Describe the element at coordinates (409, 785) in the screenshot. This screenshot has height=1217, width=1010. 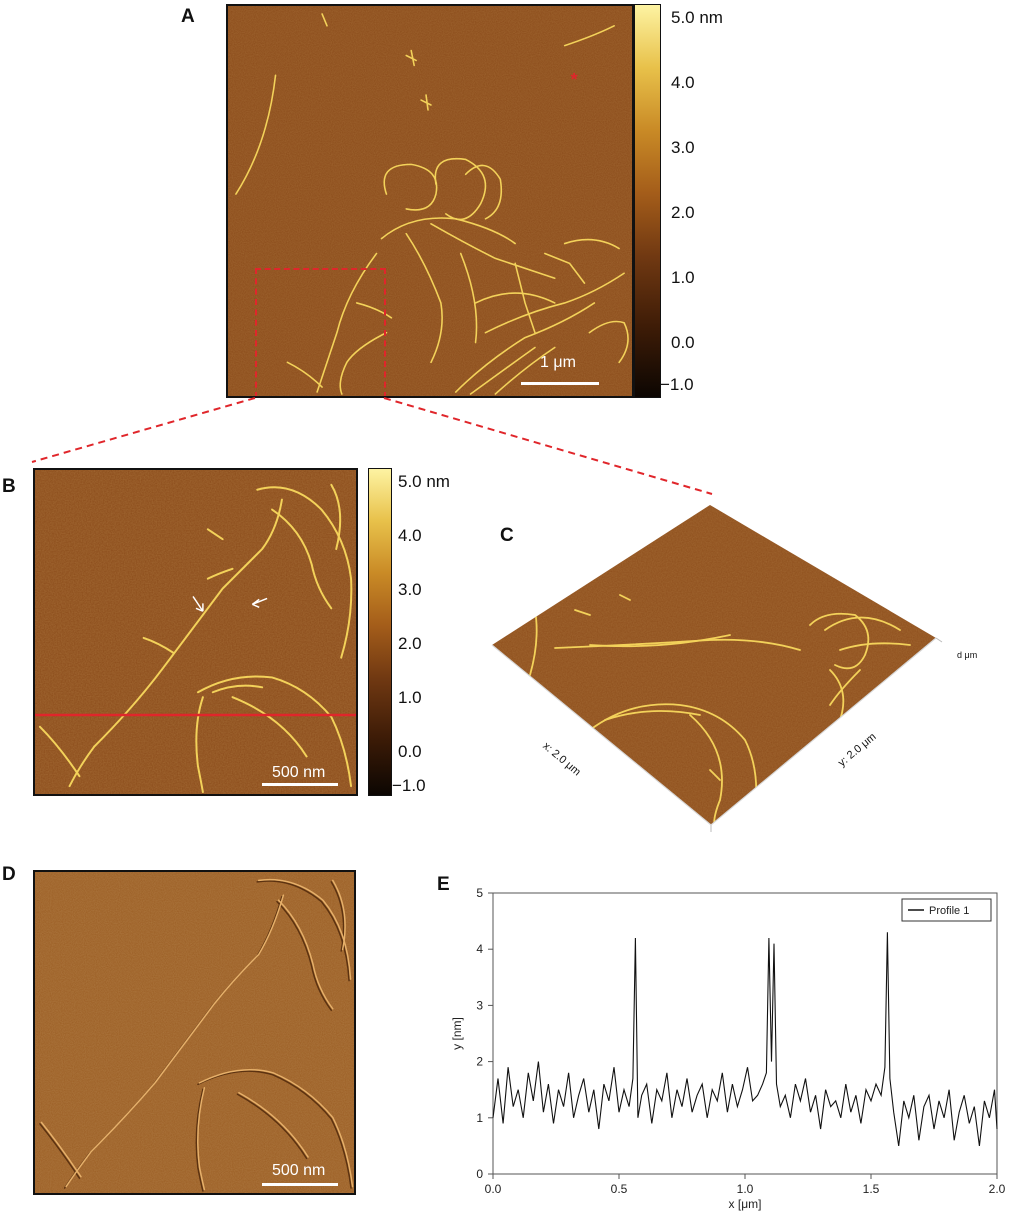
I see `panel-b-colorbar-tick: −1.0` at that location.